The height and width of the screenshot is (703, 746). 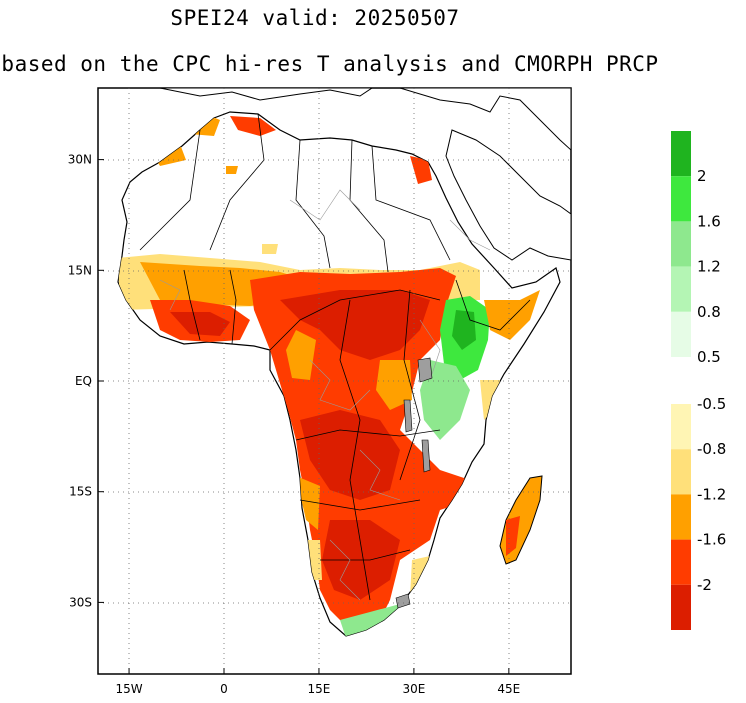 I want to click on legend-dry: -0.5 -0.8 -1.2 -1.6 -2, so click(x=698, y=512).